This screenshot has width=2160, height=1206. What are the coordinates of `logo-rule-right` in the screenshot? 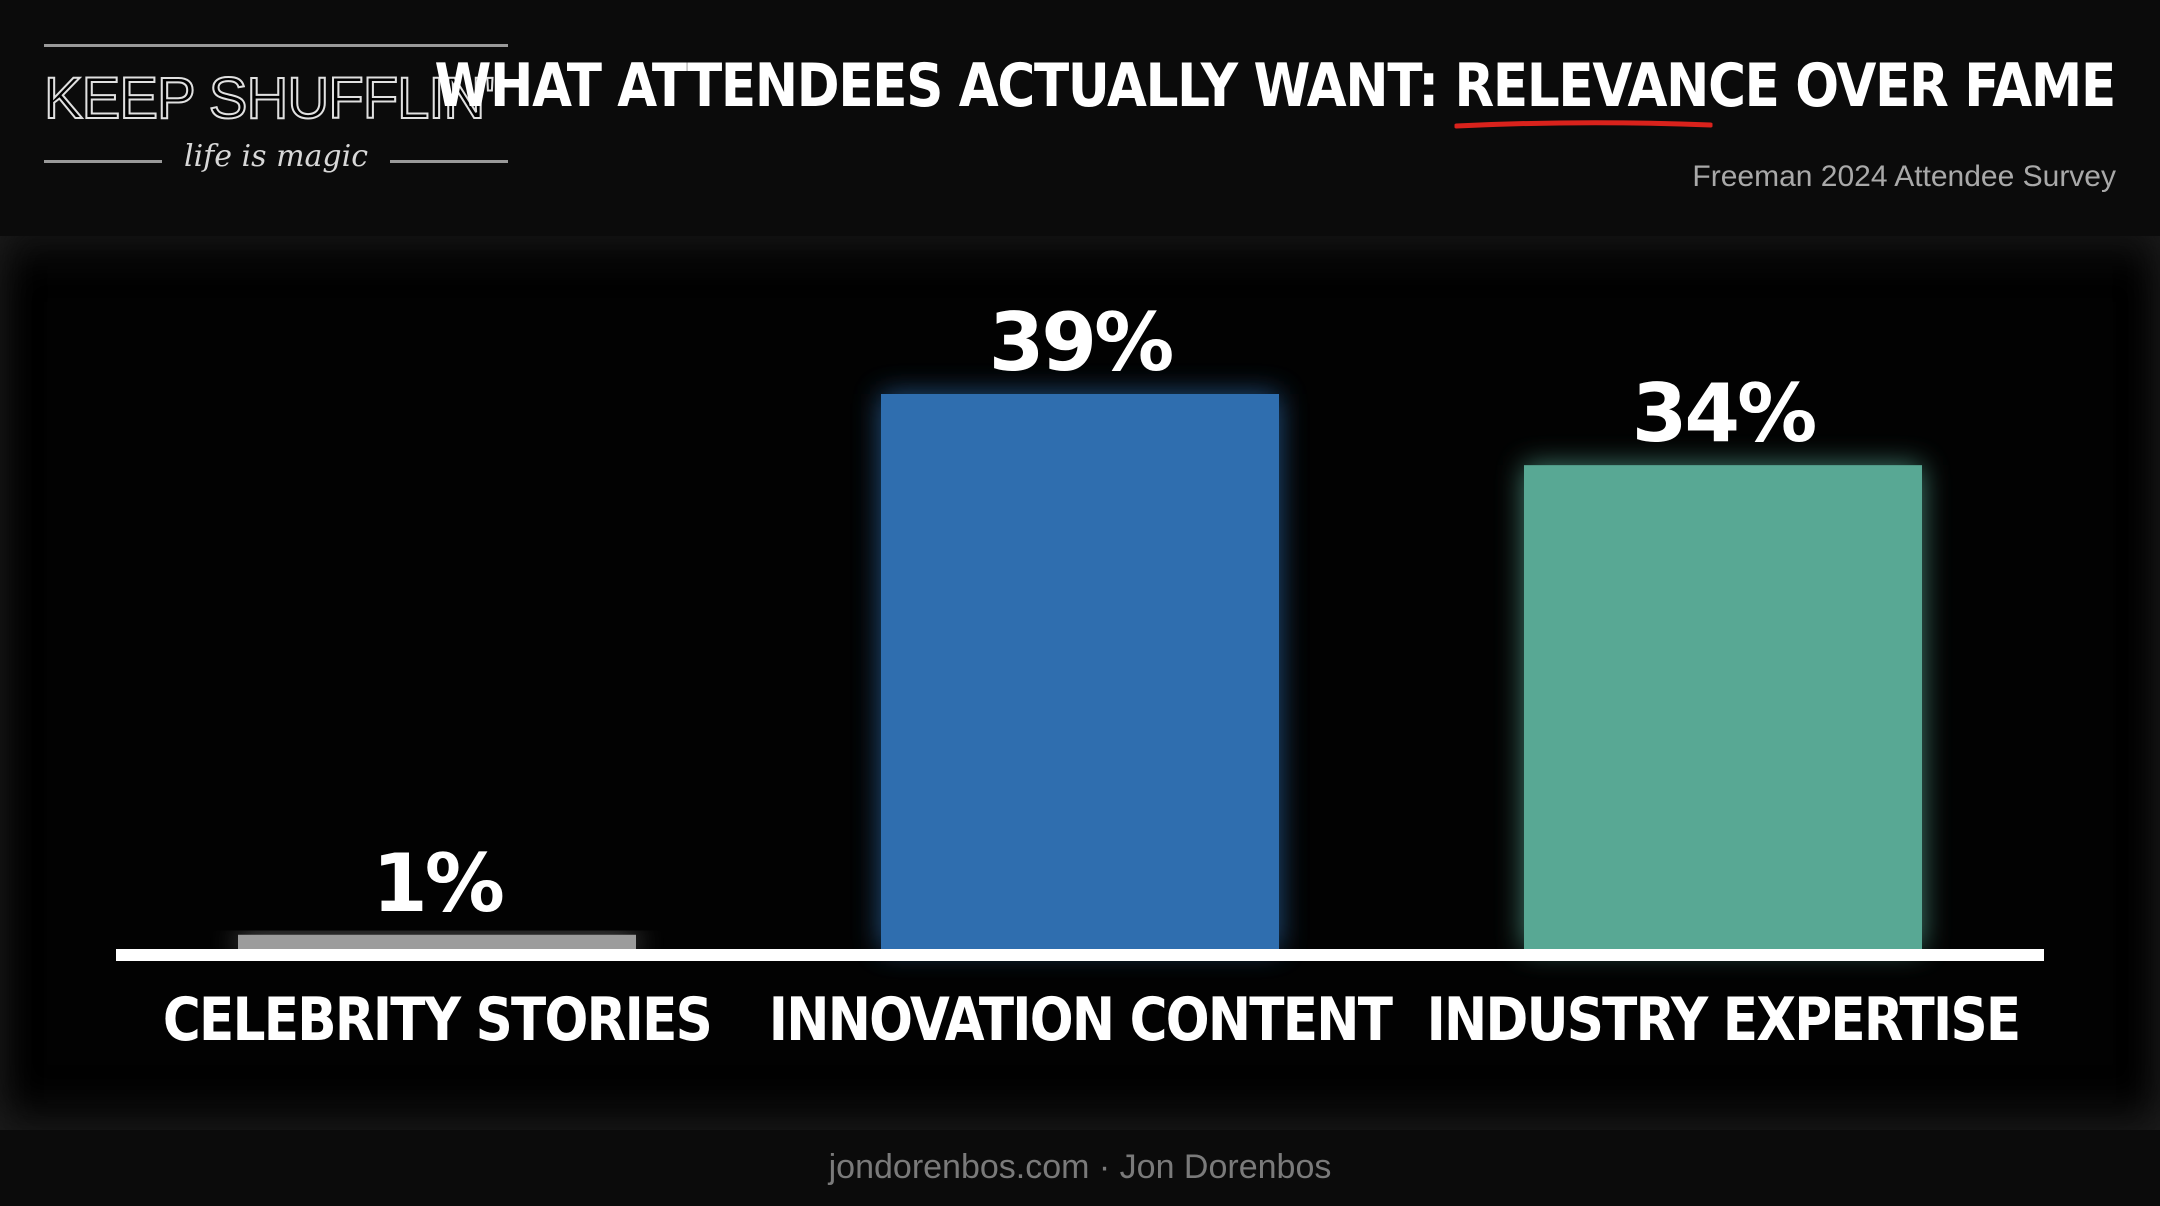 It's located at (449, 161).